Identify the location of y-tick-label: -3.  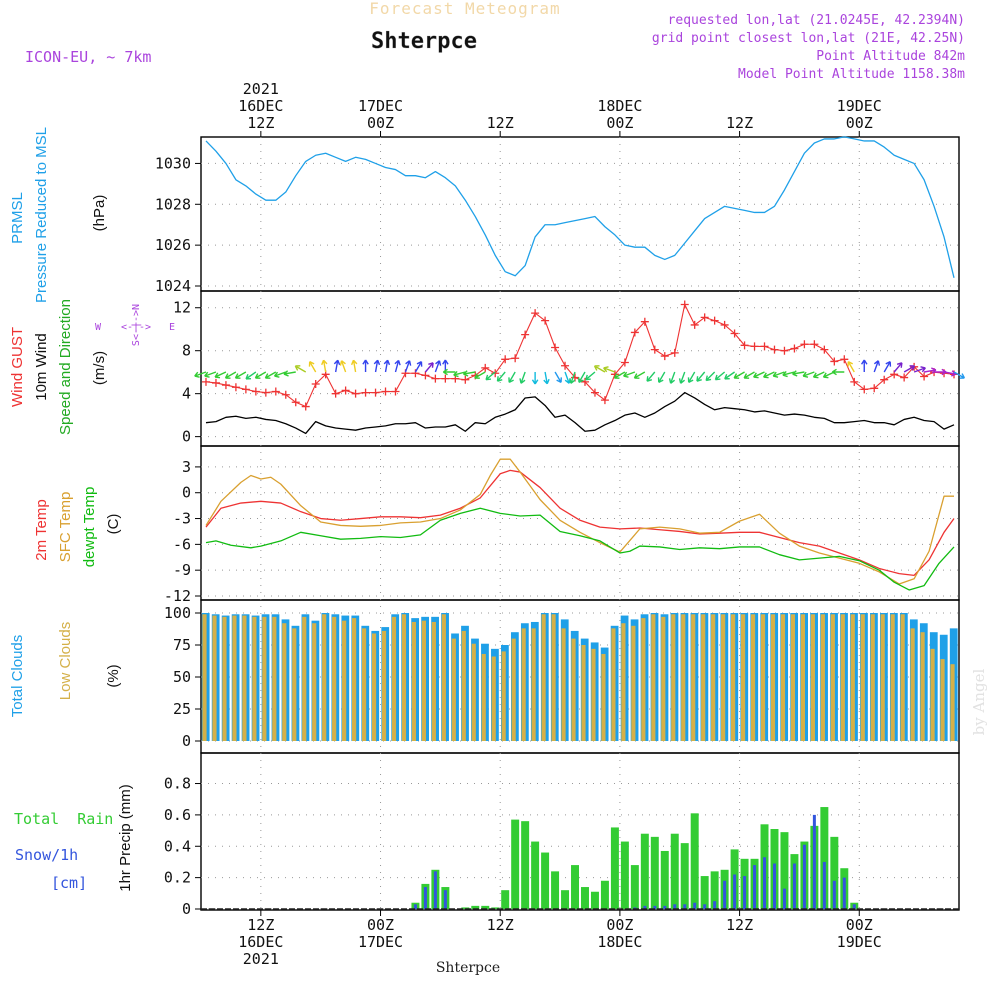
(182, 519).